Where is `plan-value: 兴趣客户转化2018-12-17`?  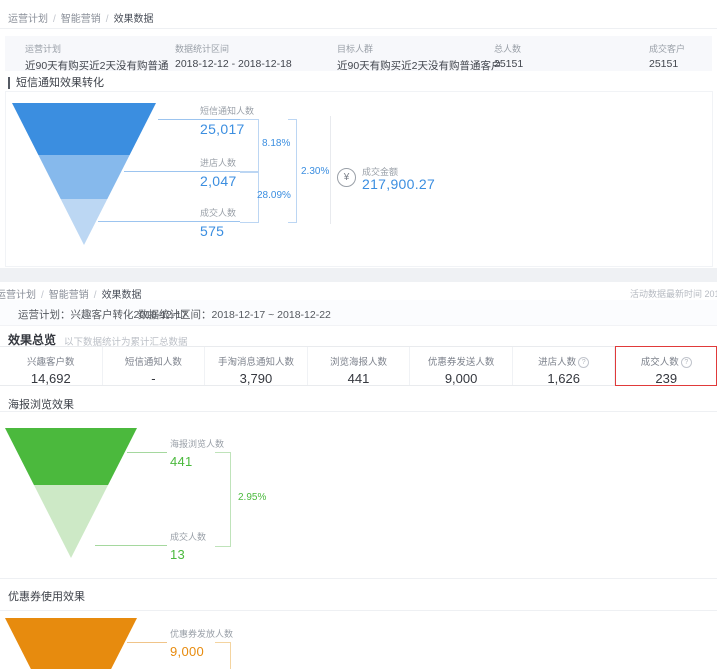
plan-value: 兴趣客户转化2018-12-17 is located at coordinates (129, 315).